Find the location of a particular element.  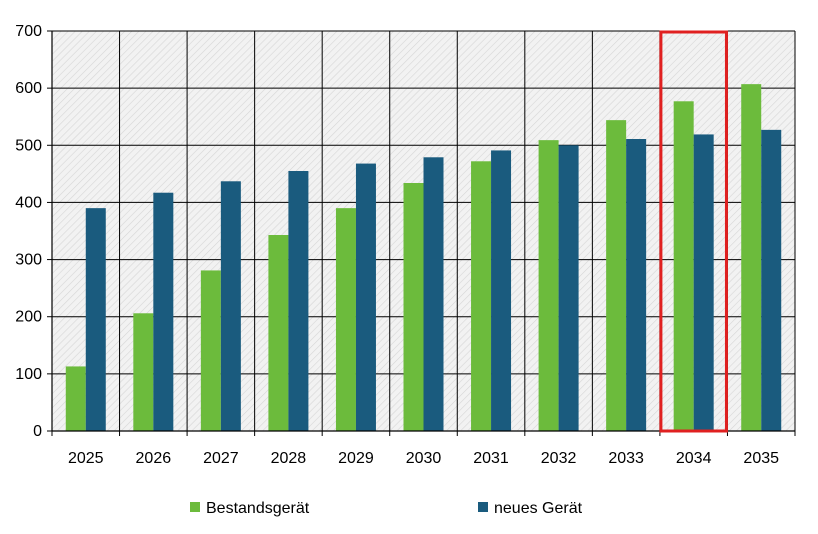

bar-bestandsgeraet-2031 is located at coordinates (481, 296).